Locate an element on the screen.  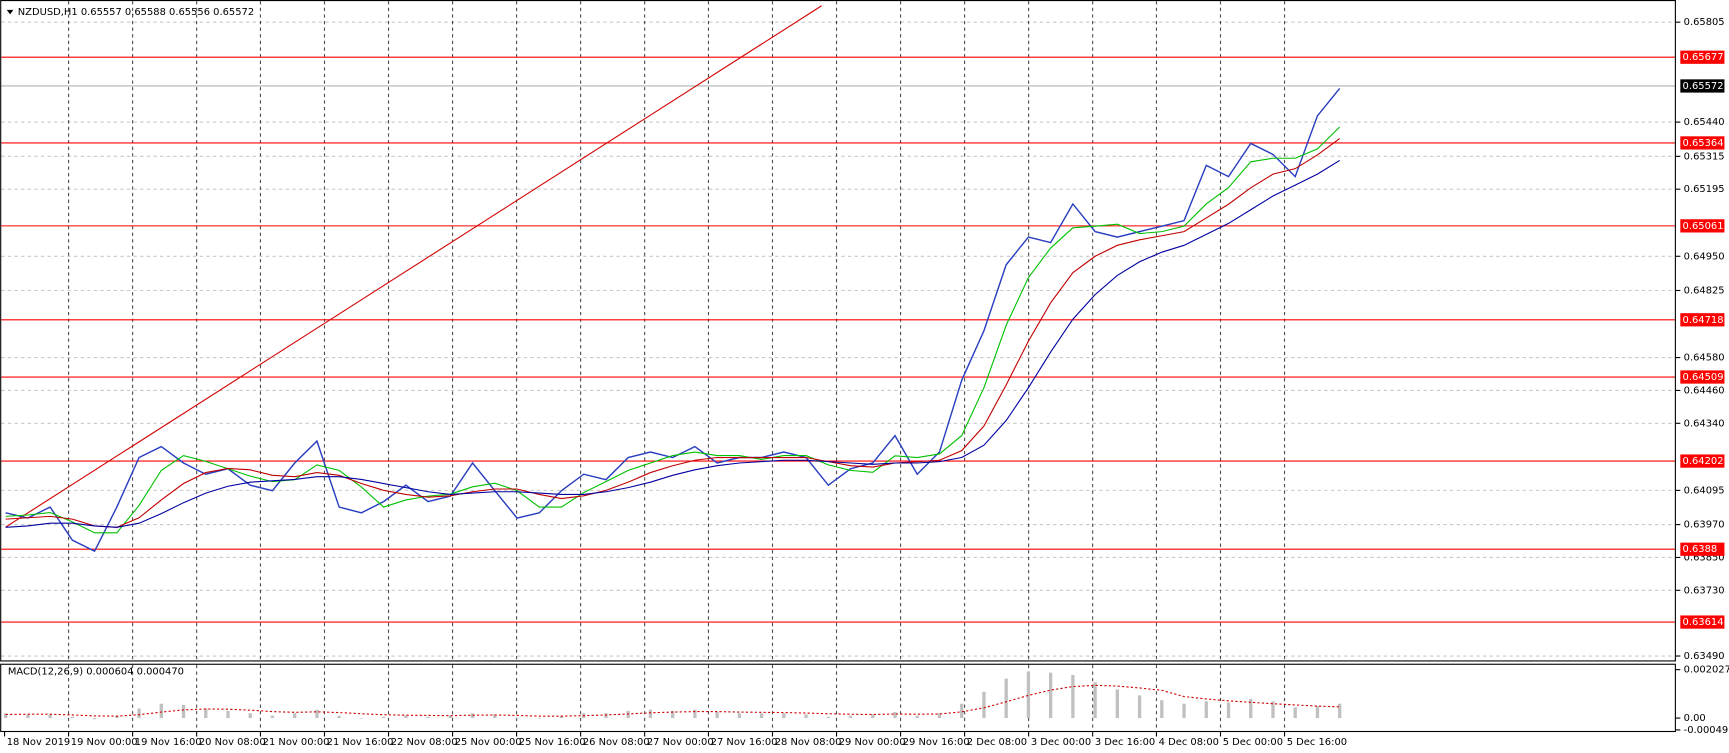
macd-frame is located at coordinates (838, 698).